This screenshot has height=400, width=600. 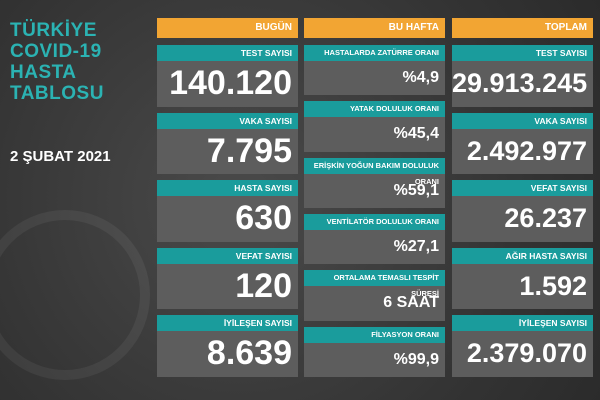 What do you see at coordinates (227, 188) in the screenshot?
I see `stat-label: HASTA SAYISI` at bounding box center [227, 188].